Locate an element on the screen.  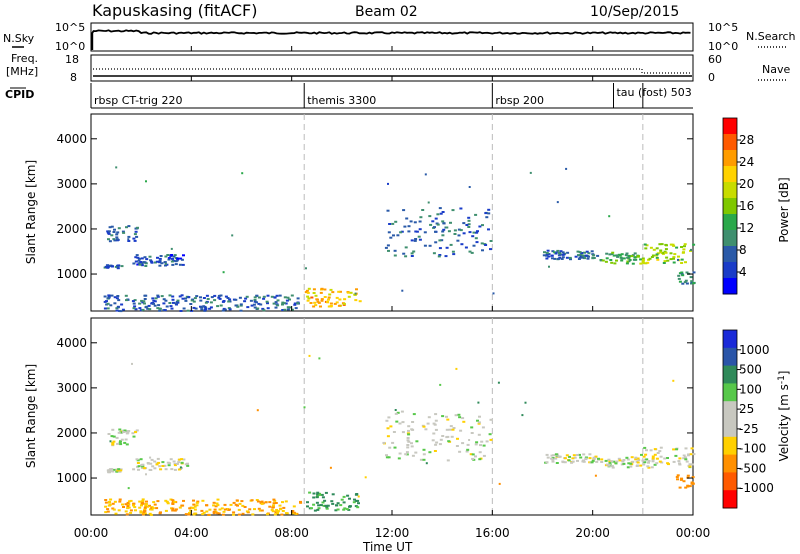
colorbar-segment is located at coordinates (730, 222).